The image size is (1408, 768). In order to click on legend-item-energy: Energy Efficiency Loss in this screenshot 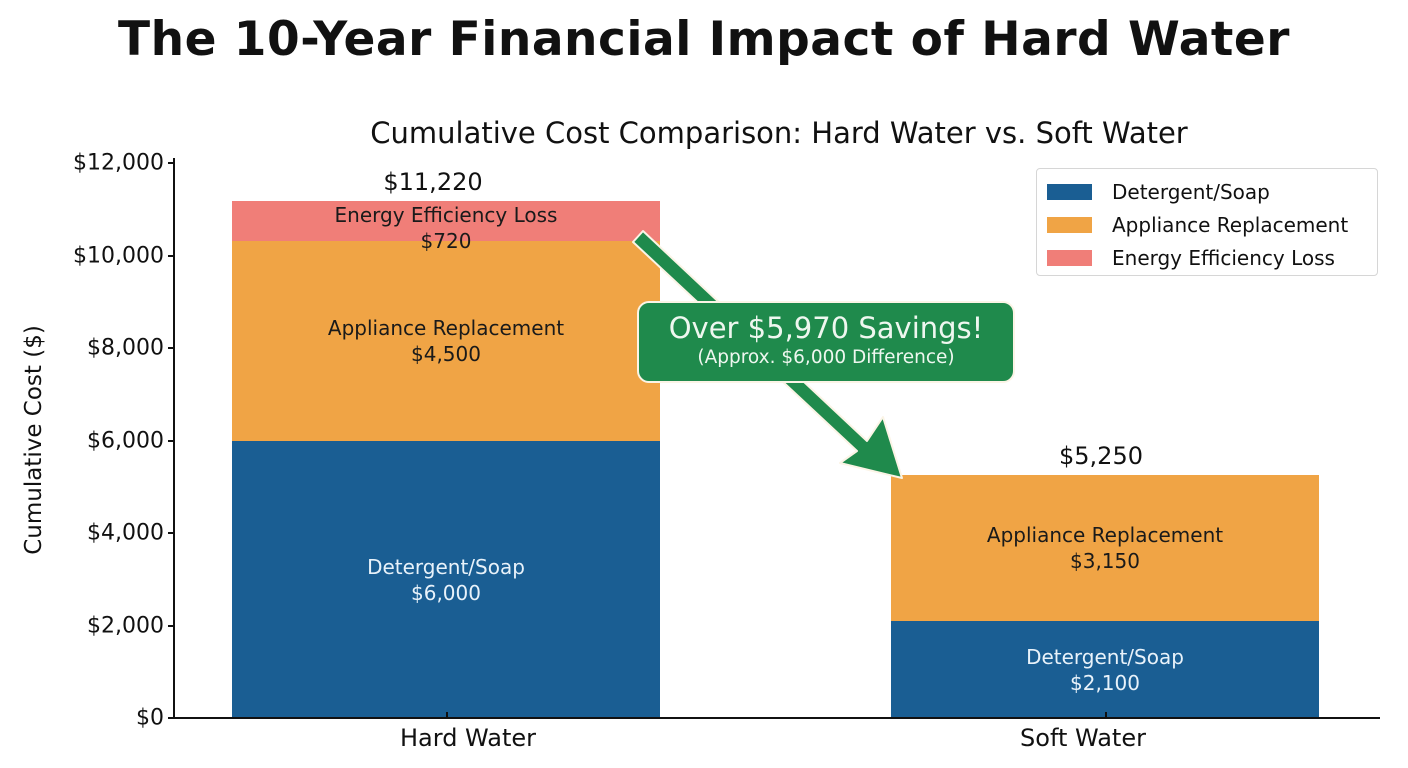, I will do `click(1207, 257)`.